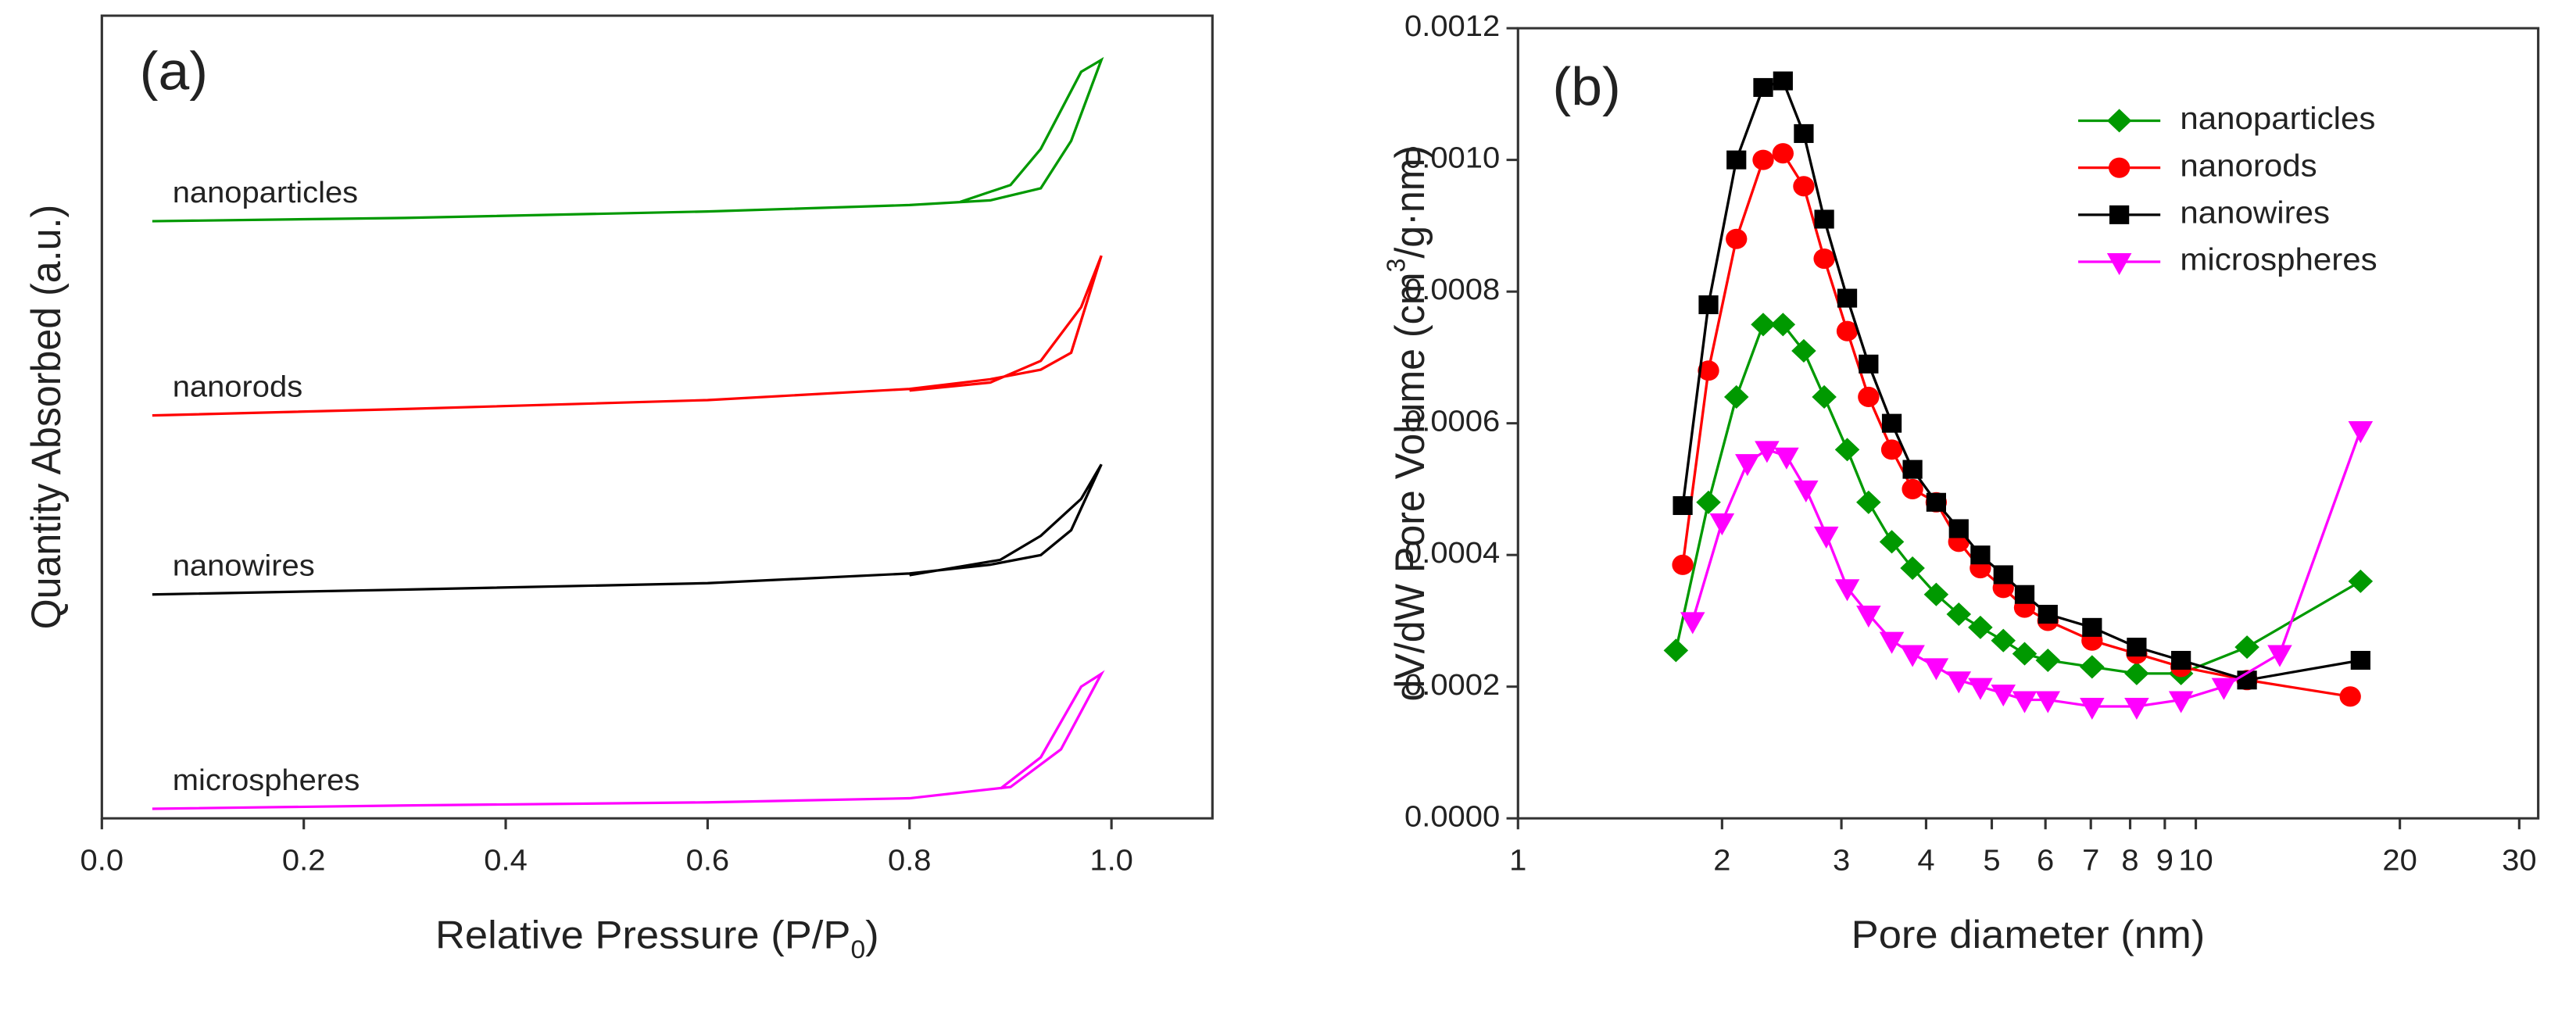 Image resolution: width=2576 pixels, height=1019 pixels. What do you see at coordinates (1452, 422) in the screenshot?
I see `y-tick-label: 0.0006` at bounding box center [1452, 422].